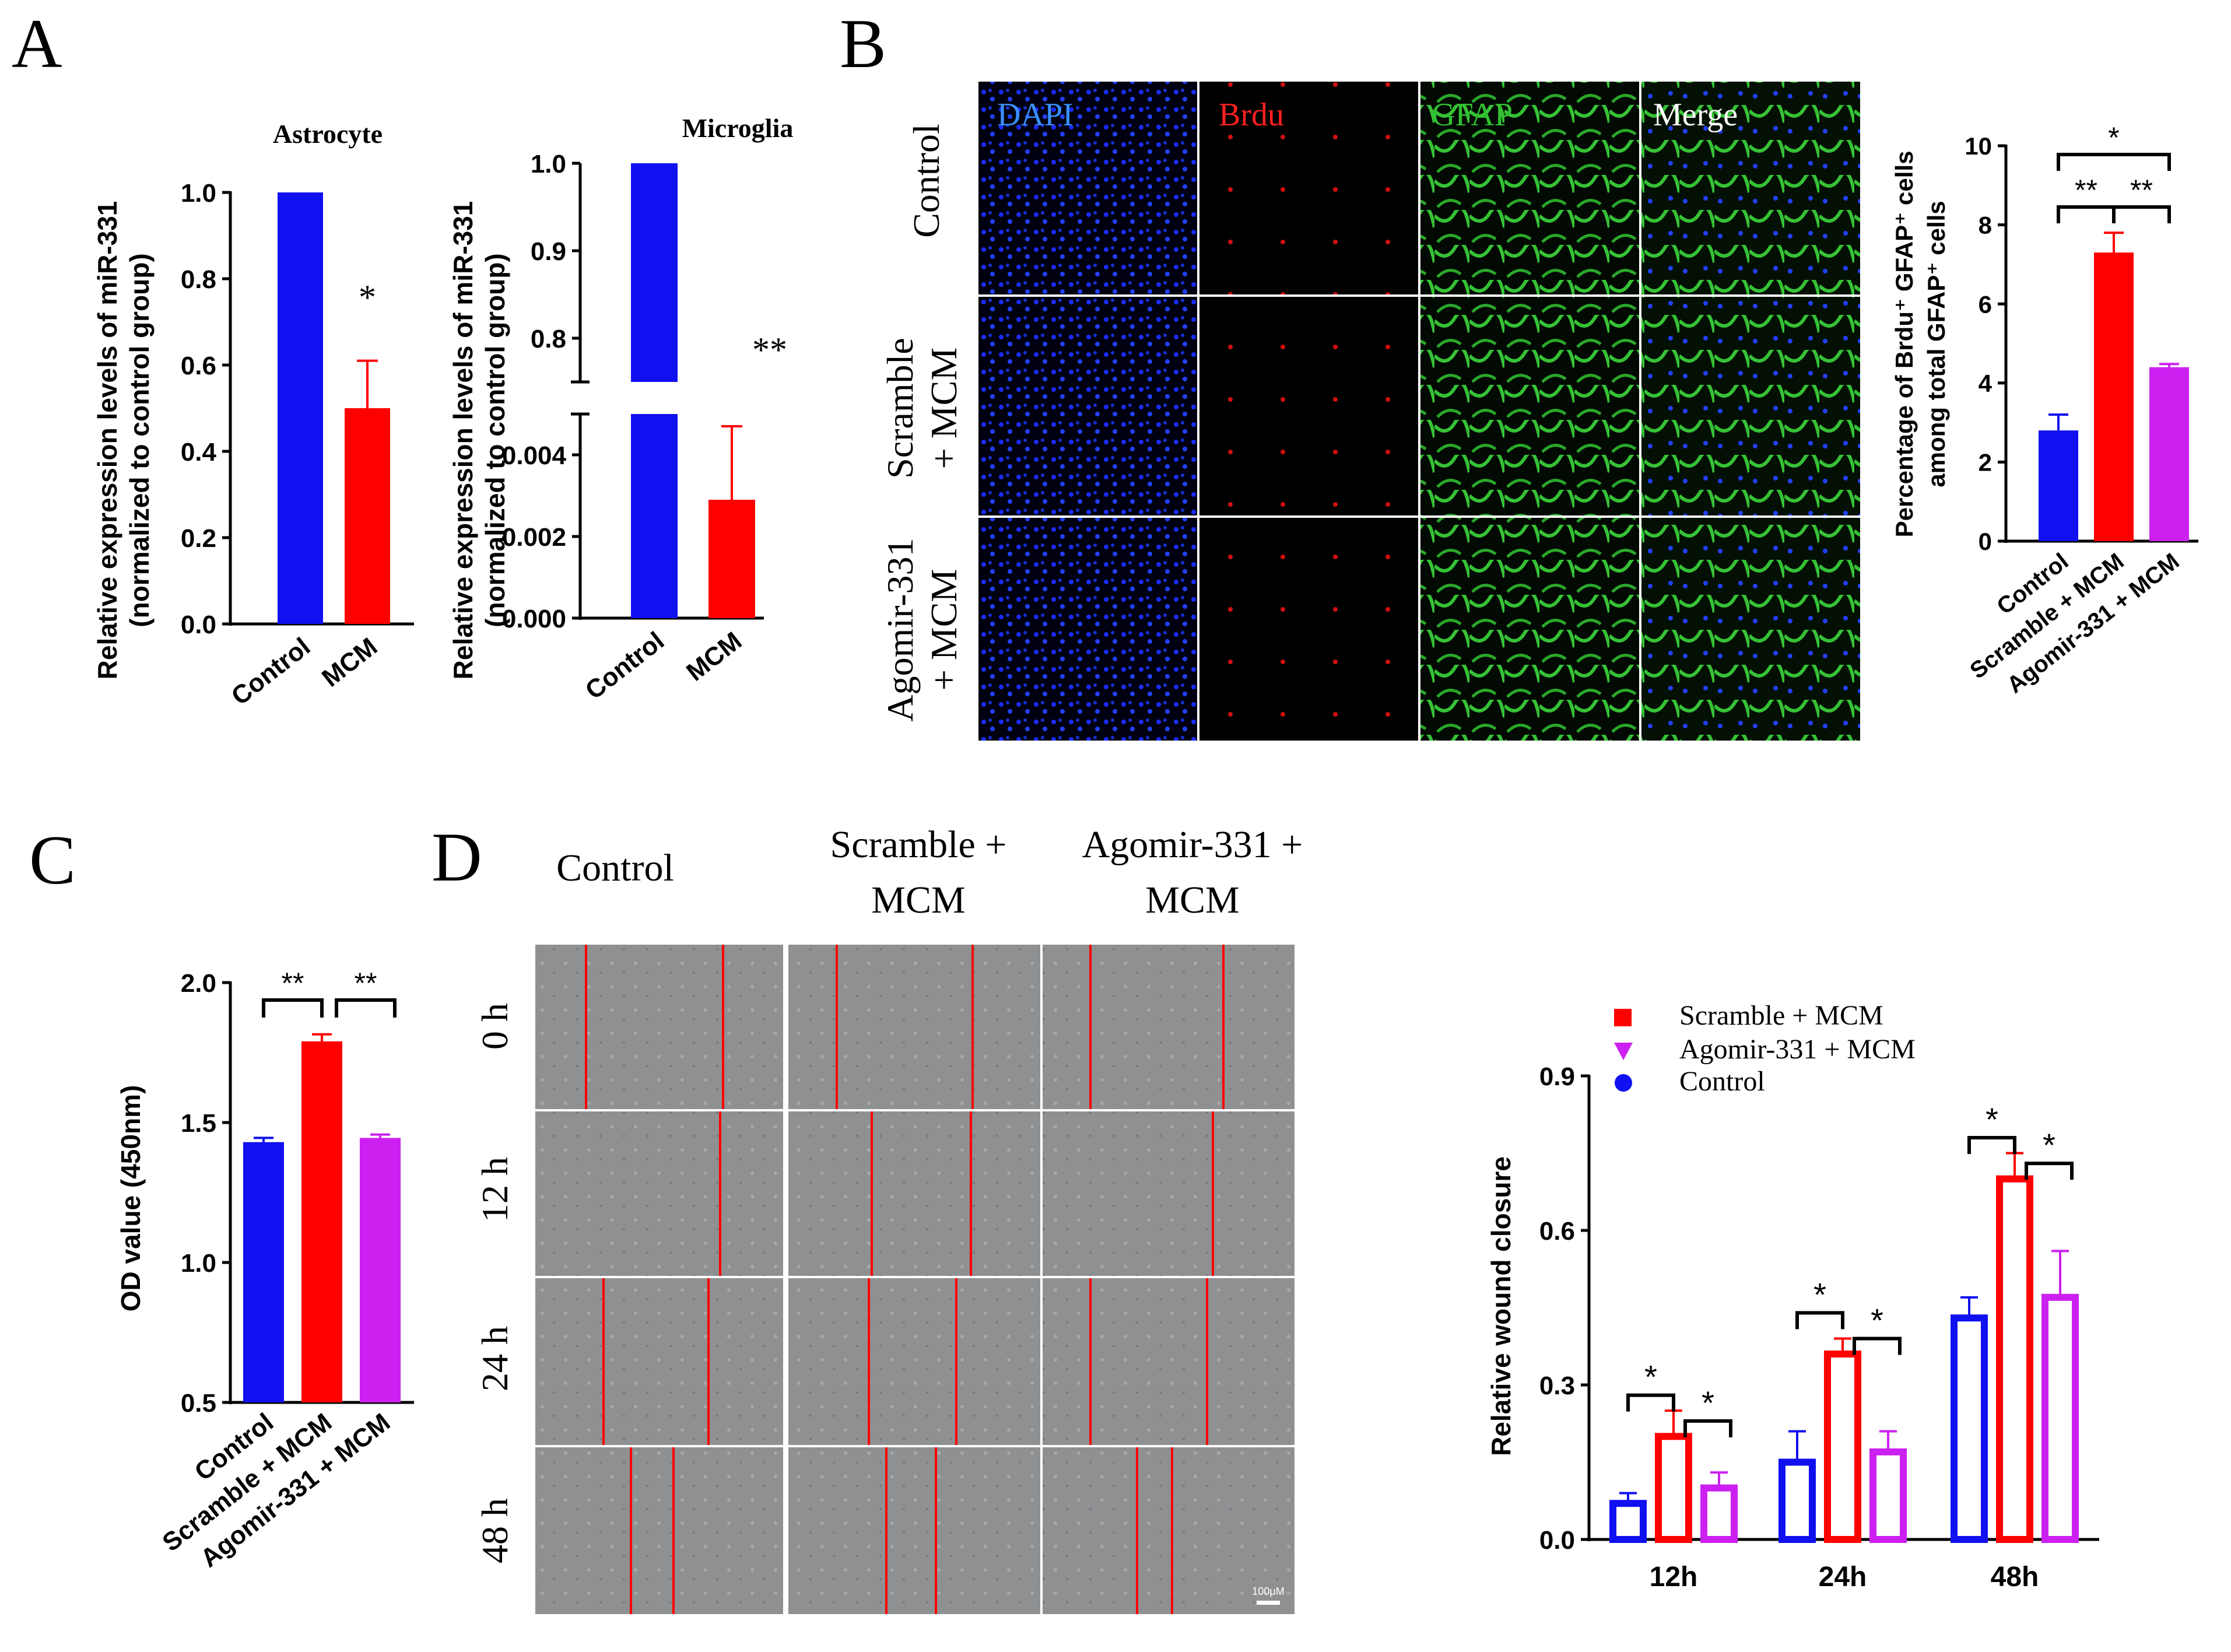 The image size is (2231, 1652). What do you see at coordinates (2113, 137) in the screenshot?
I see `brdu-sig-2-label: *` at bounding box center [2113, 137].